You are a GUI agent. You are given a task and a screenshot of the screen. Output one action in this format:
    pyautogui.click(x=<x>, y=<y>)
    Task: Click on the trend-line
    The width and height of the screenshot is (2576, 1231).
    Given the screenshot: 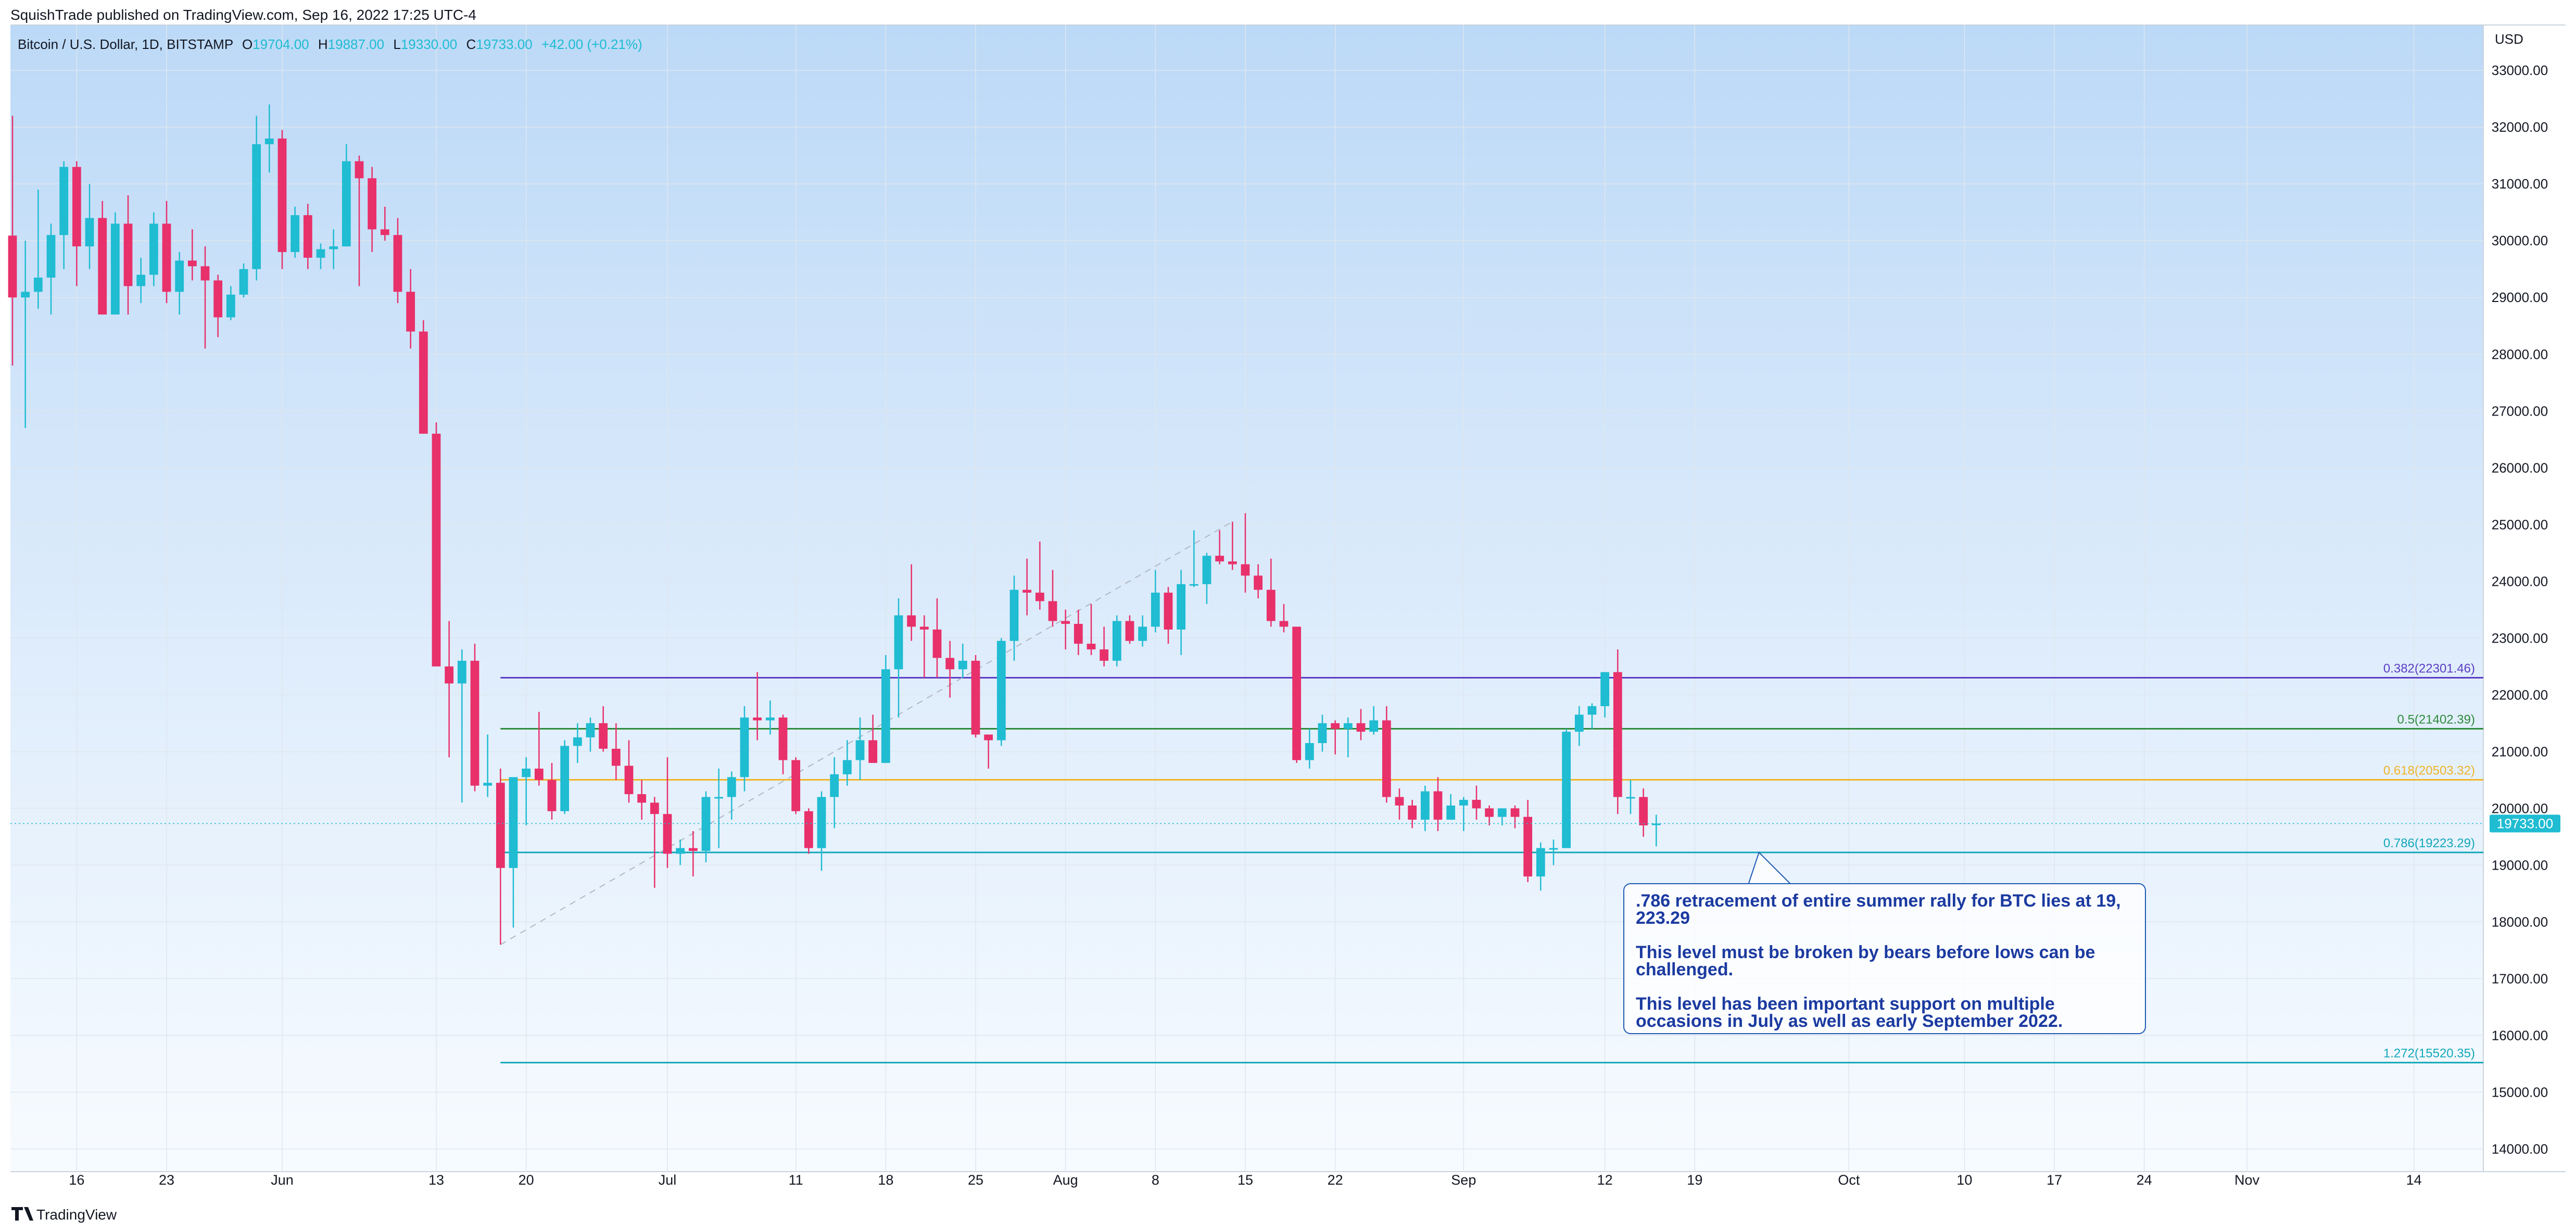 What is the action you would take?
    pyautogui.click(x=866, y=733)
    